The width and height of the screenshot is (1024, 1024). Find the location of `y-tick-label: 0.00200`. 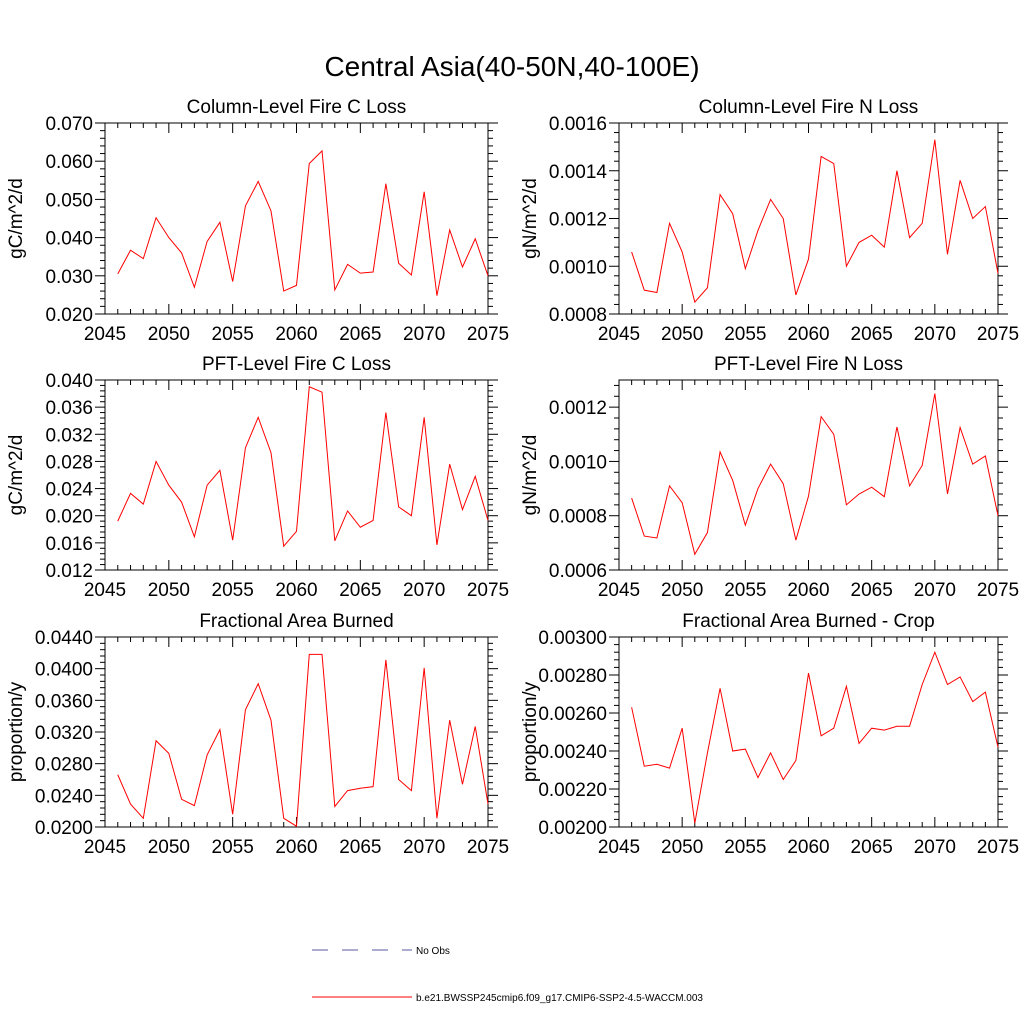

y-tick-label: 0.00200 is located at coordinates (572, 828).